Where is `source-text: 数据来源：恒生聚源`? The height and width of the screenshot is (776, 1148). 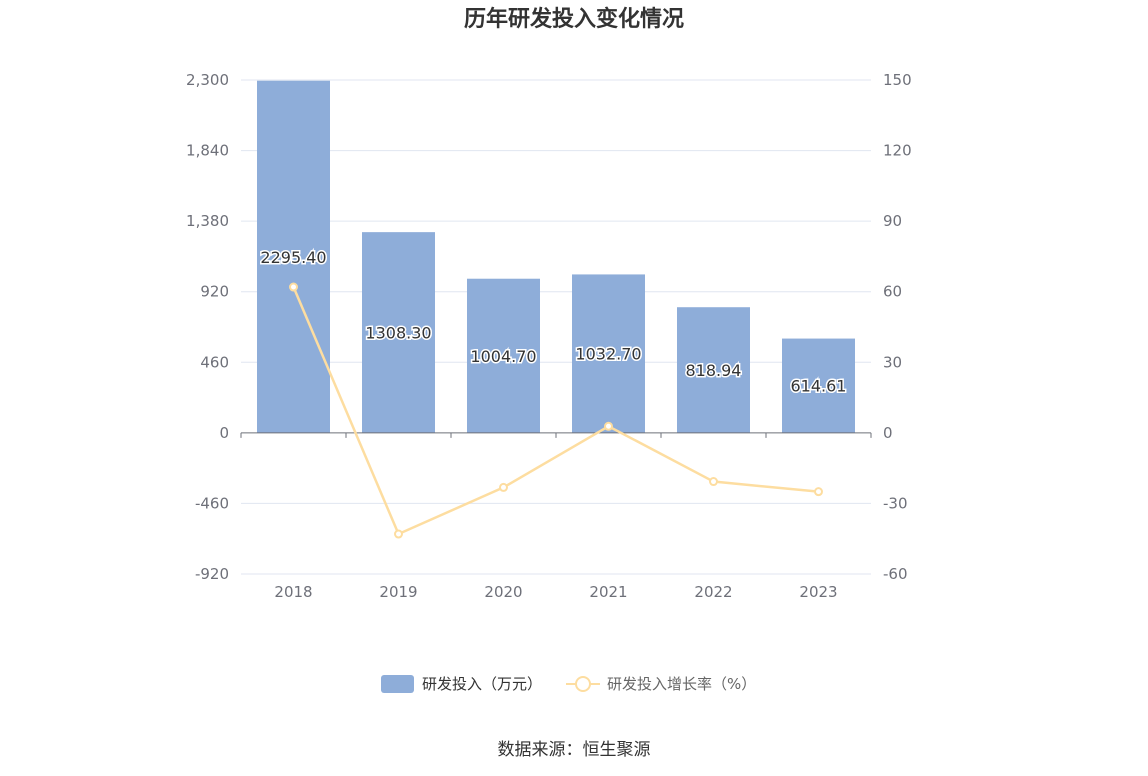 source-text: 数据来源：恒生聚源 is located at coordinates (574, 750).